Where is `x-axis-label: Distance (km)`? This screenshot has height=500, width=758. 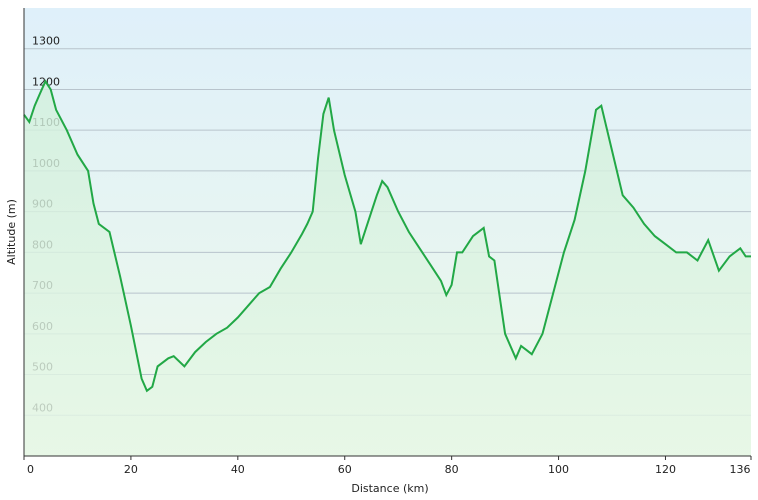
x-axis-label: Distance (km) is located at coordinates (389, 488).